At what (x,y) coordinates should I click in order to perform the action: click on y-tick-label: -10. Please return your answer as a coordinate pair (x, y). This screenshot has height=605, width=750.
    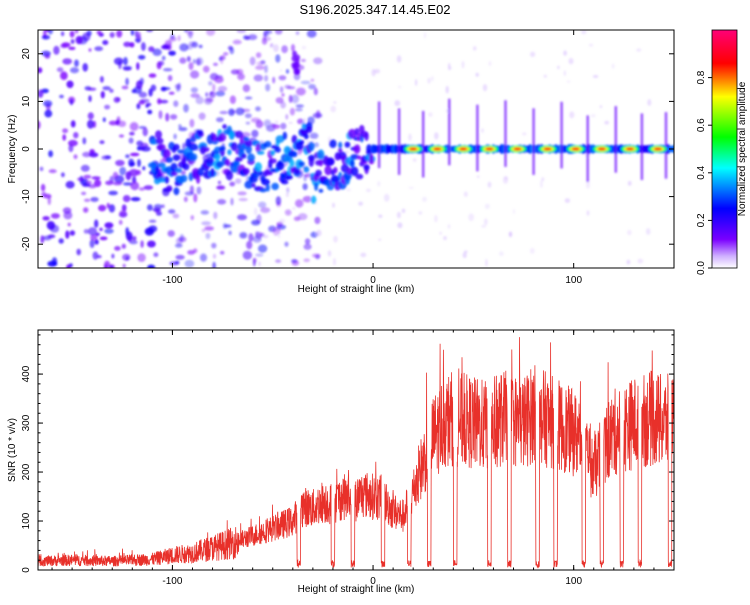
    Looking at the image, I should click on (26, 196).